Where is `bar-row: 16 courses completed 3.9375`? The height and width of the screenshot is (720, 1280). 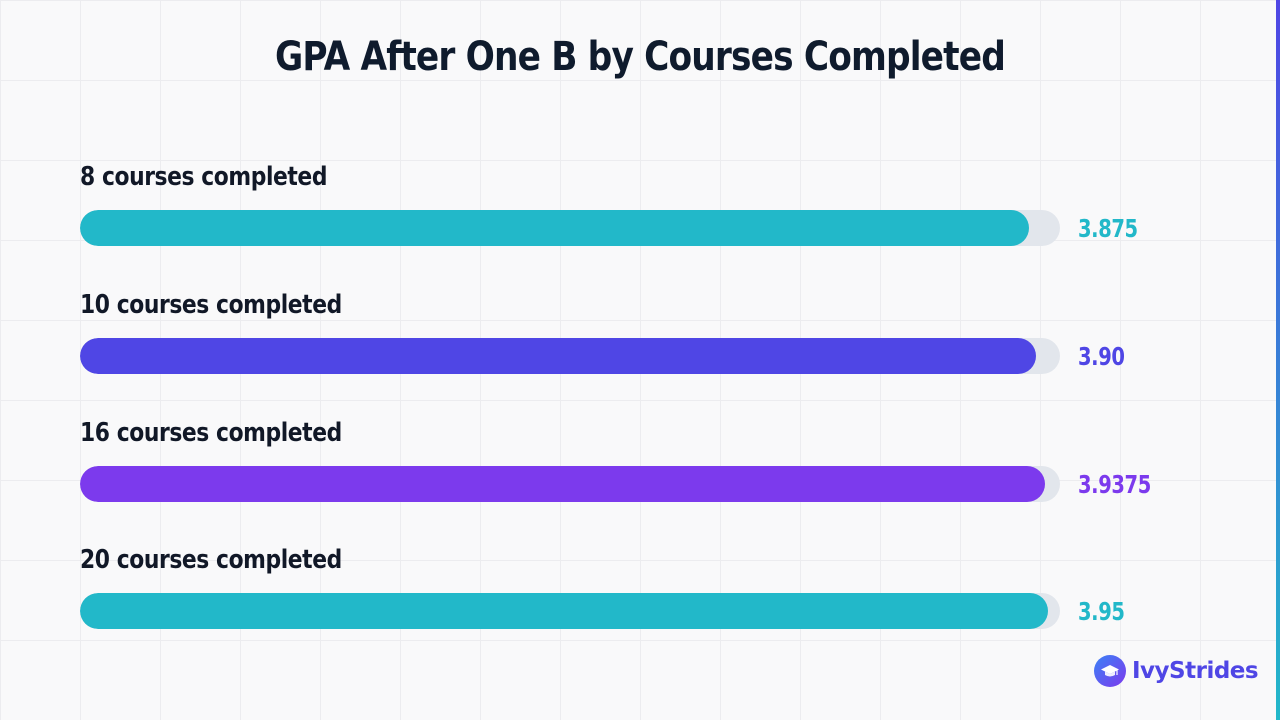
bar-row: 16 courses completed 3.9375 is located at coordinates (640, 468).